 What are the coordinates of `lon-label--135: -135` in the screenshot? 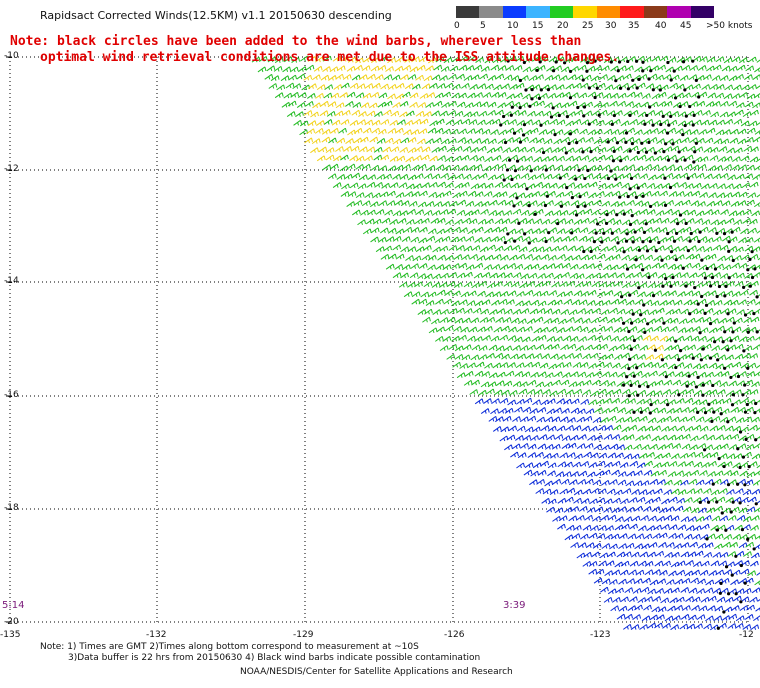 It's located at (10, 635).